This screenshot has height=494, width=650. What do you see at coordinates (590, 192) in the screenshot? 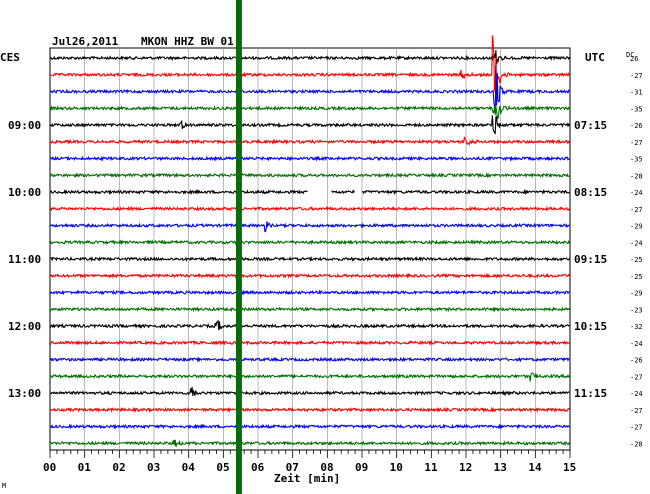
I see `right-hour-label: 08:15` at bounding box center [590, 192].